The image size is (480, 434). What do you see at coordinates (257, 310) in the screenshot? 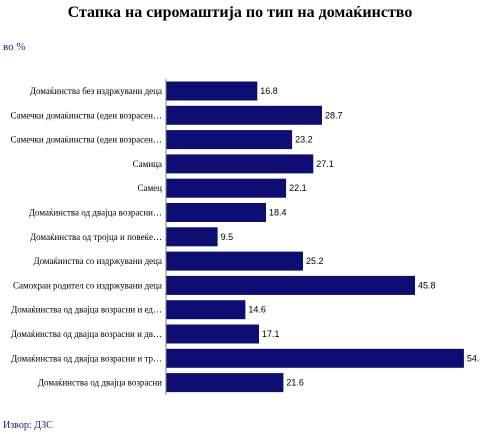
I see `value-label-10: 14.6` at bounding box center [257, 310].